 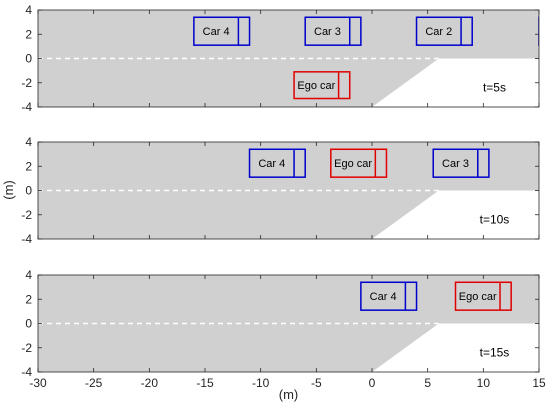 I want to click on x-tick-label: 10, so click(x=484, y=383).